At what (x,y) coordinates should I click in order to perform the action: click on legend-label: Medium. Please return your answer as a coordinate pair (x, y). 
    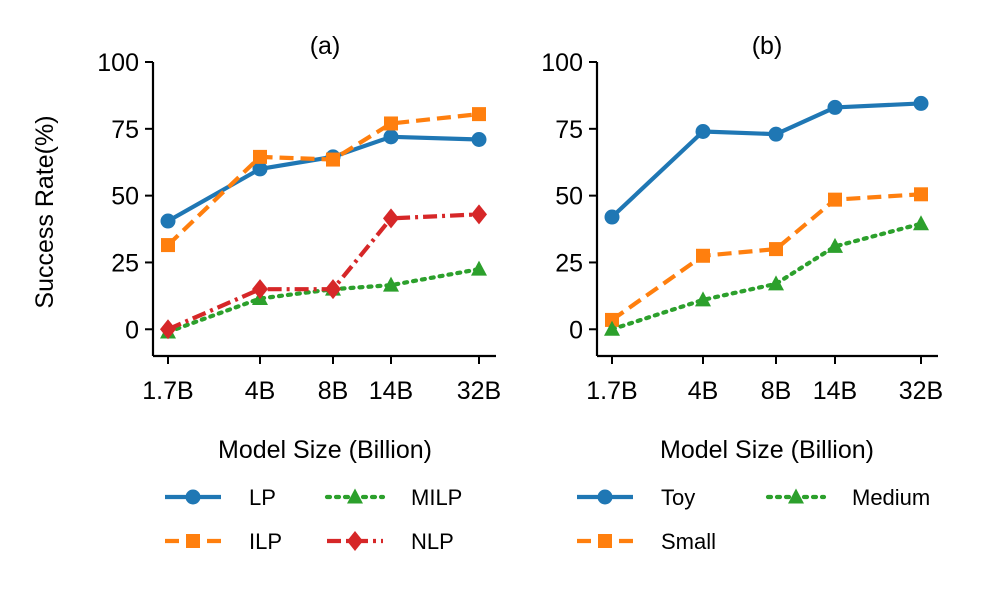
    Looking at the image, I should click on (891, 497).